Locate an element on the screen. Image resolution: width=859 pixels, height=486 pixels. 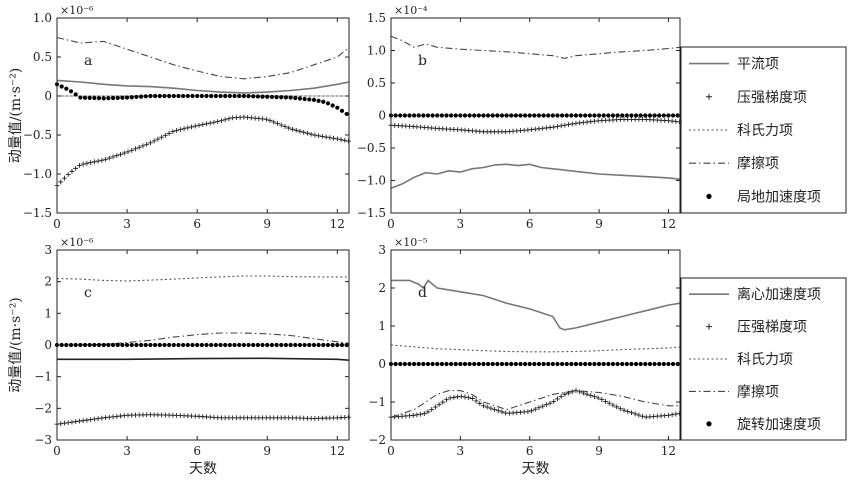
legend-swatch is located at coordinates (709, 196).